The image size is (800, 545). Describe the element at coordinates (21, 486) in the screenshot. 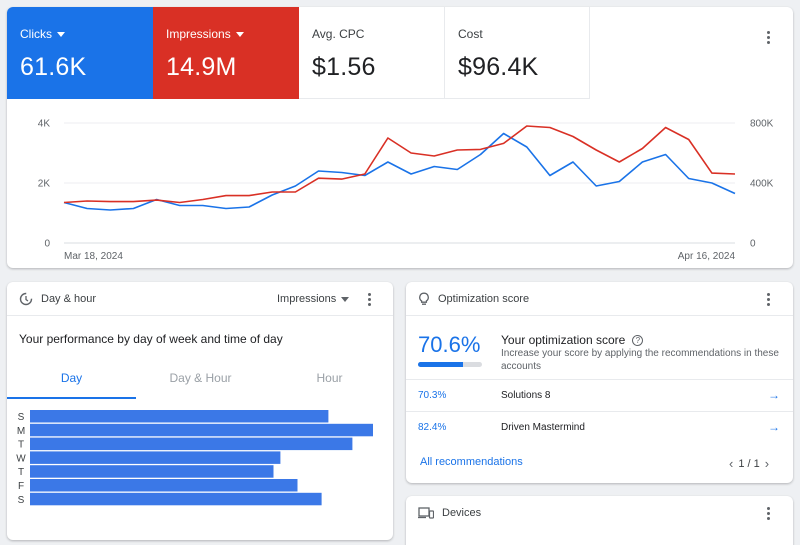

I see `day-label: F` at that location.